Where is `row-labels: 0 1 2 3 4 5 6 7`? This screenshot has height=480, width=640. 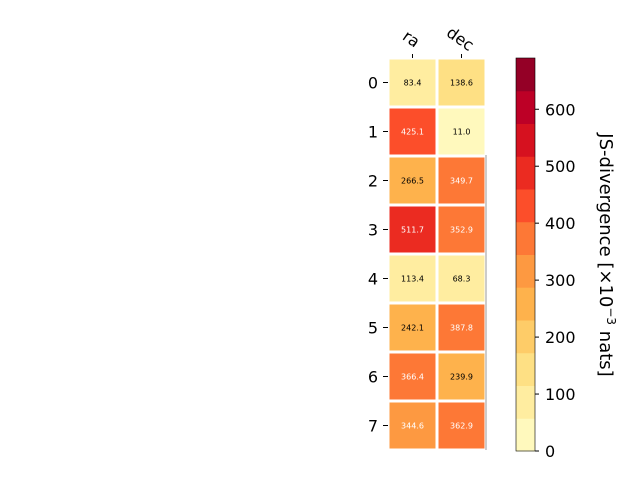
row-labels: 0 1 2 3 4 5 6 7 is located at coordinates (378, 255).